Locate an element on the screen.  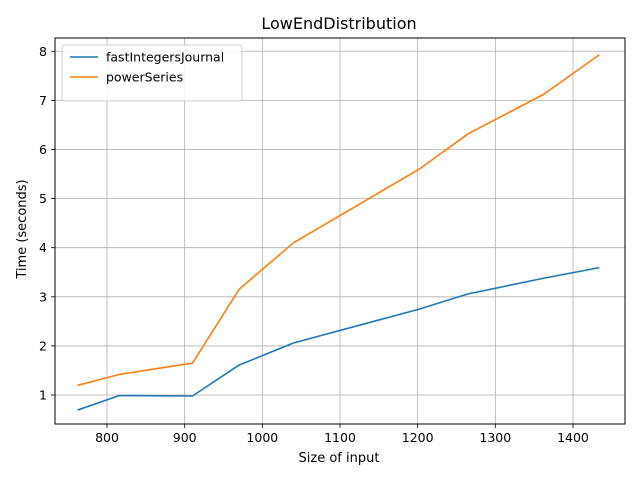
legend-label: fastIntegersJournal is located at coordinates (165, 57).